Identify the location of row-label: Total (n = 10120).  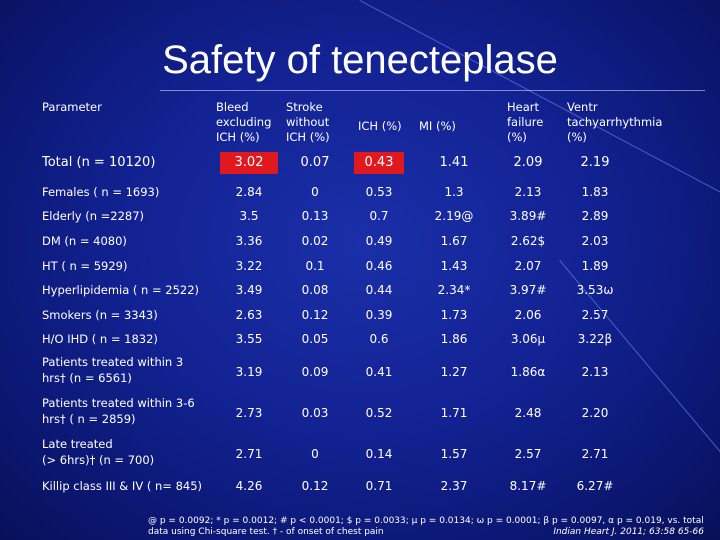
(99, 162).